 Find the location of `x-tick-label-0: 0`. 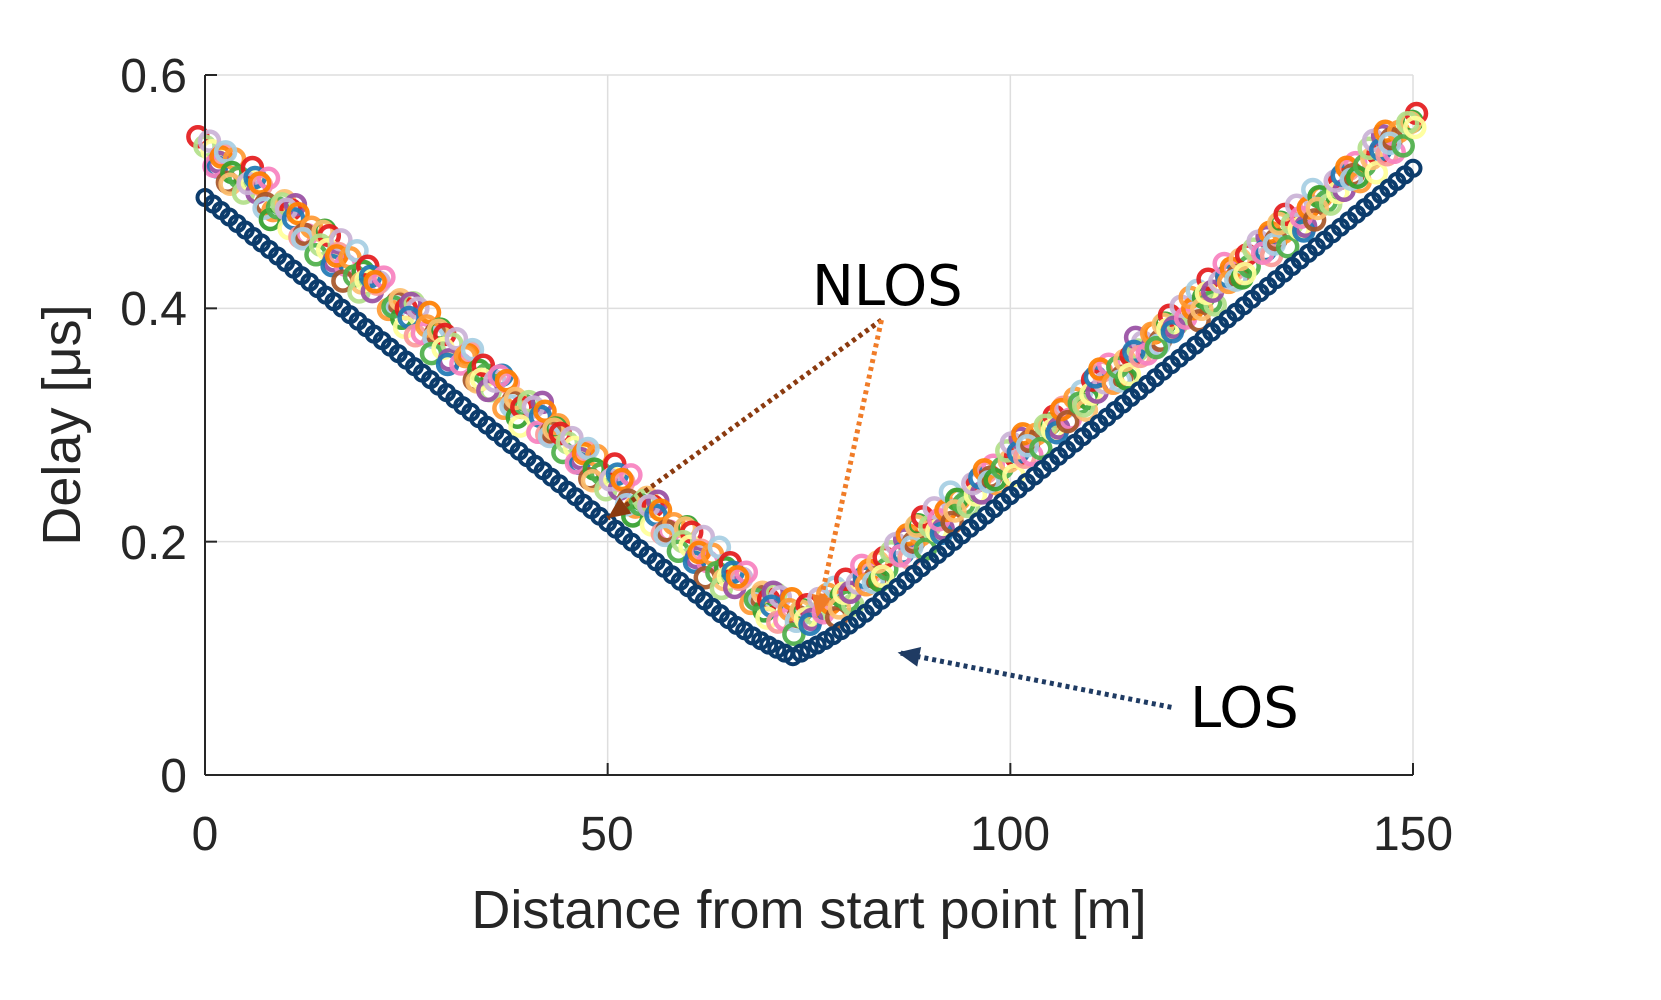

x-tick-label-0: 0 is located at coordinates (205, 834).